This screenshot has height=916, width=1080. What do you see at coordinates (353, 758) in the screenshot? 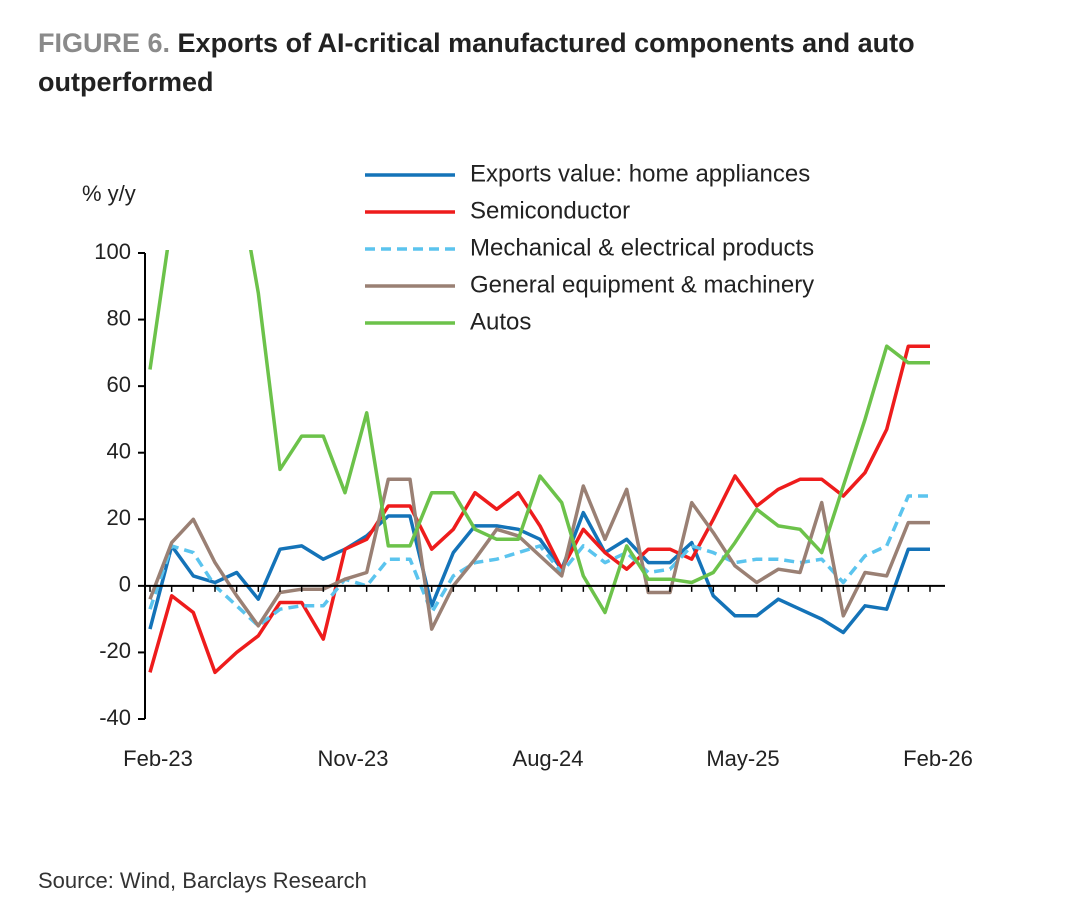
I see `x-tick-label: Nov-23` at bounding box center [353, 758].